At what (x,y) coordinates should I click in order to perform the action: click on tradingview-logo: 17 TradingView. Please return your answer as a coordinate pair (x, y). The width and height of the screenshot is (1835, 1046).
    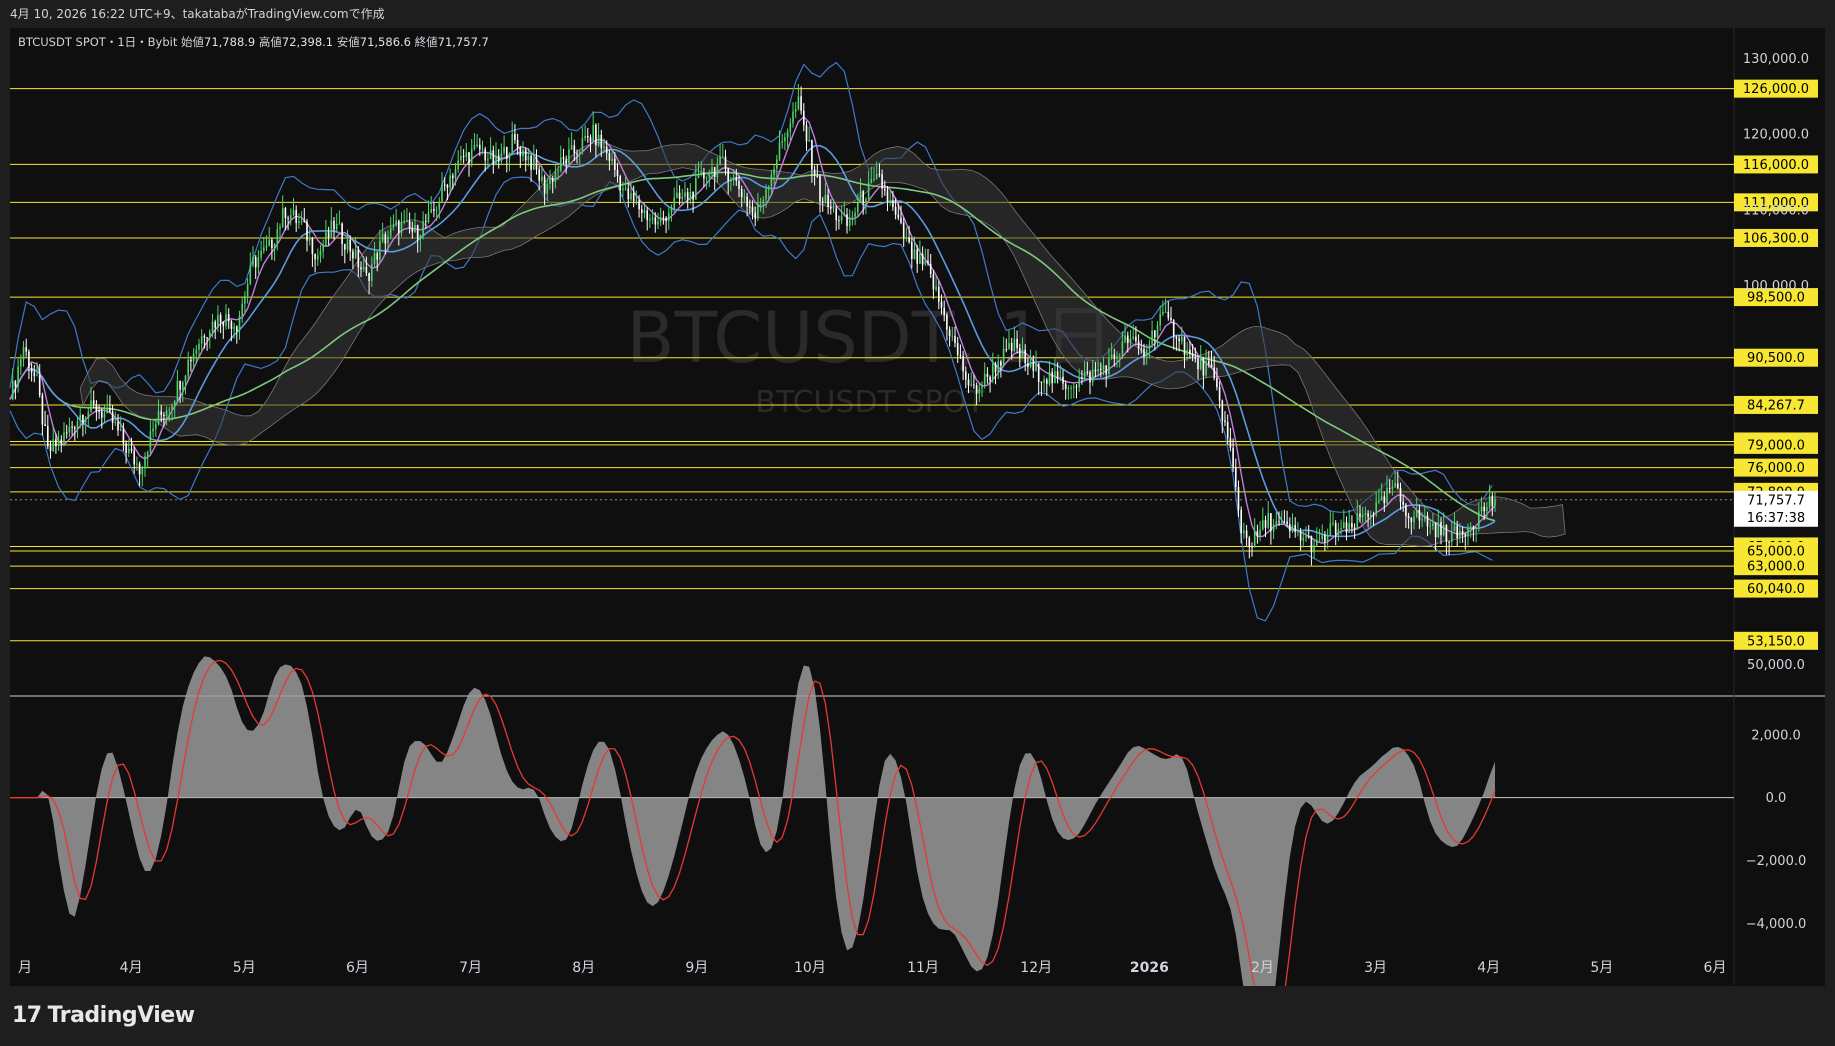
    Looking at the image, I should click on (103, 1015).